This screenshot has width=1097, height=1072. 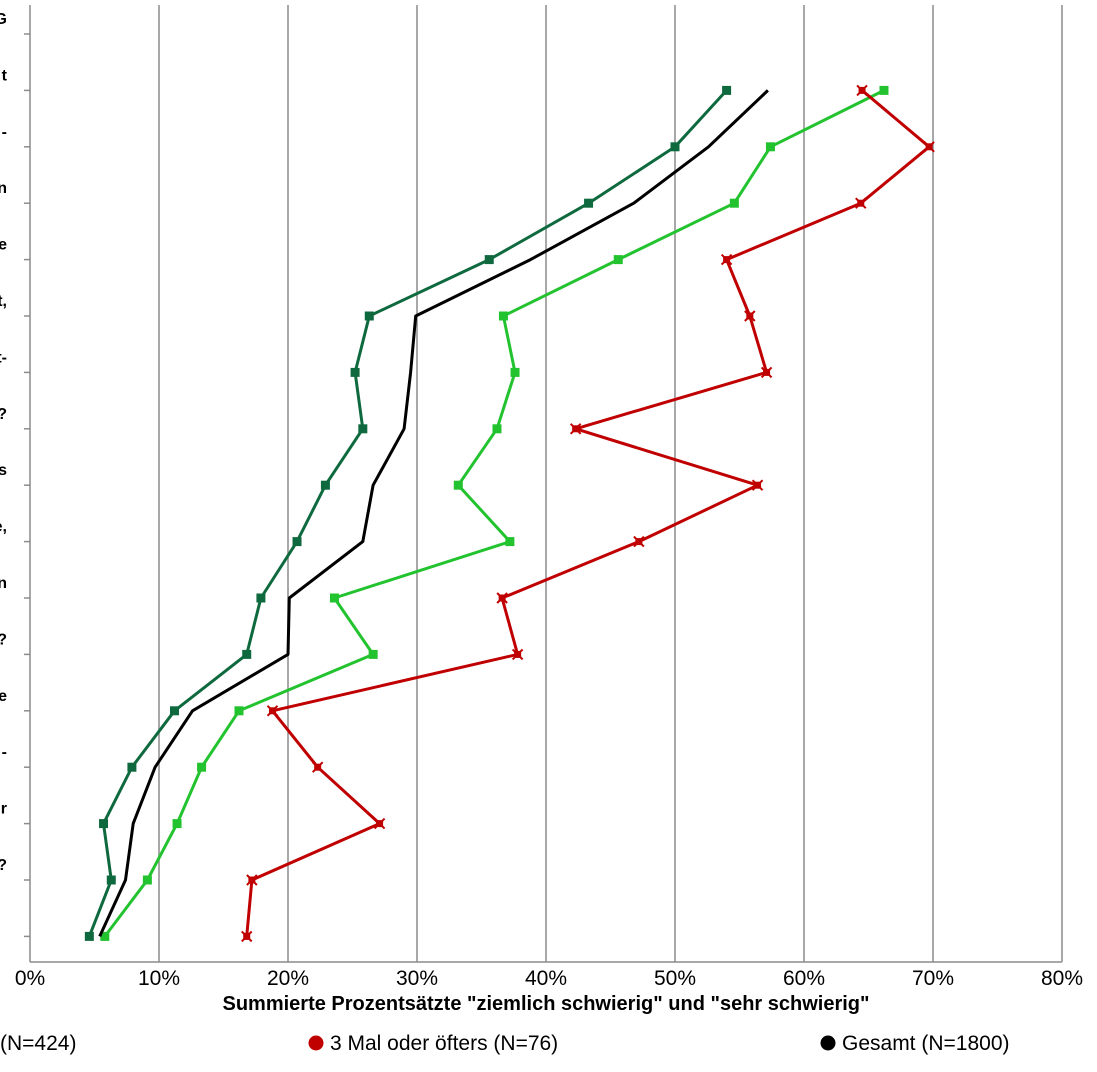 What do you see at coordinates (3, 357) in the screenshot?
I see `category-label-fragment: t-` at bounding box center [3, 357].